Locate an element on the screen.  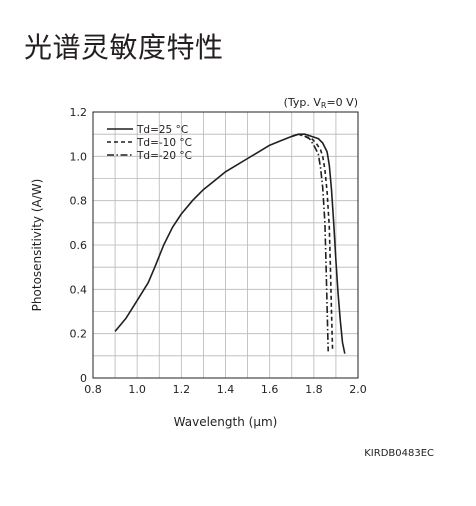
condition-note-subscript: R is located at coordinates (324, 105).